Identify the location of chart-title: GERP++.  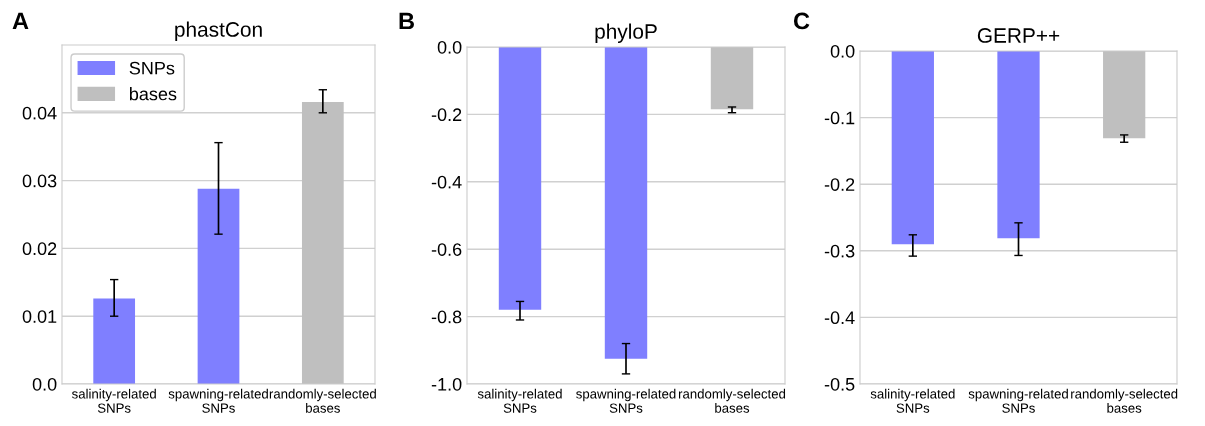
(1018, 35).